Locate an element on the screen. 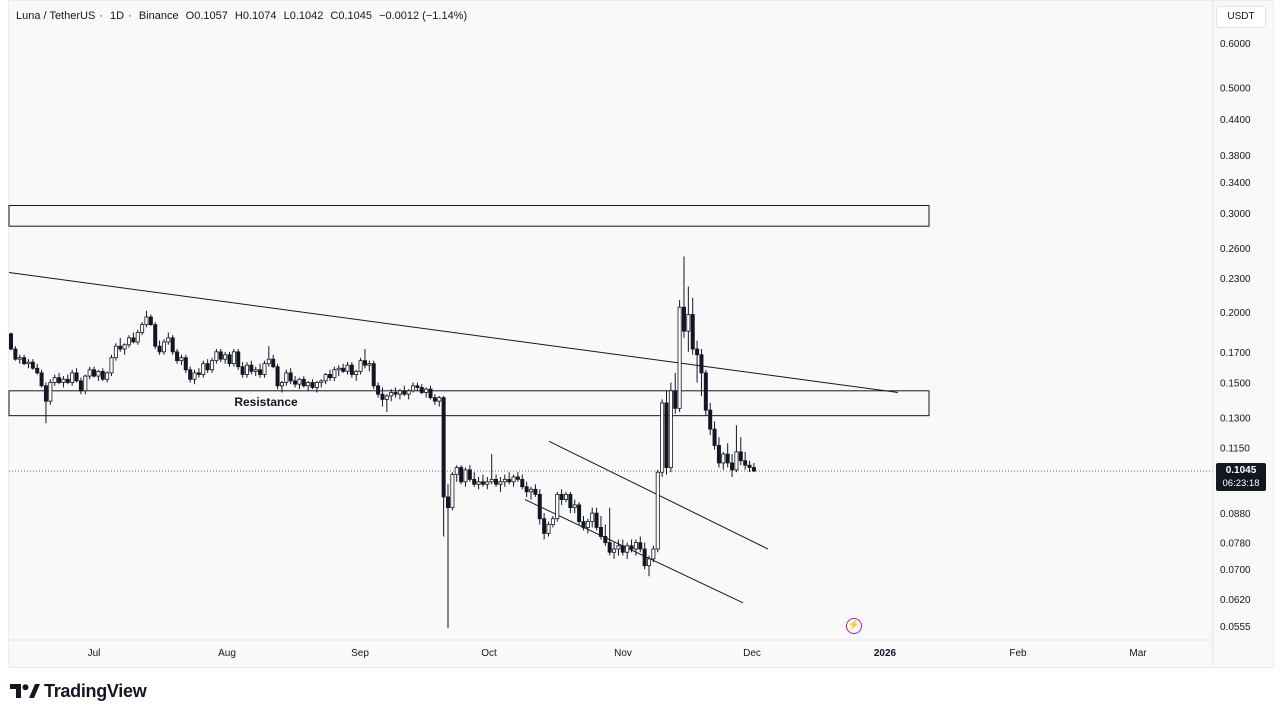 The image size is (1280, 717). lightning-icon: ⚡ is located at coordinates (854, 626).